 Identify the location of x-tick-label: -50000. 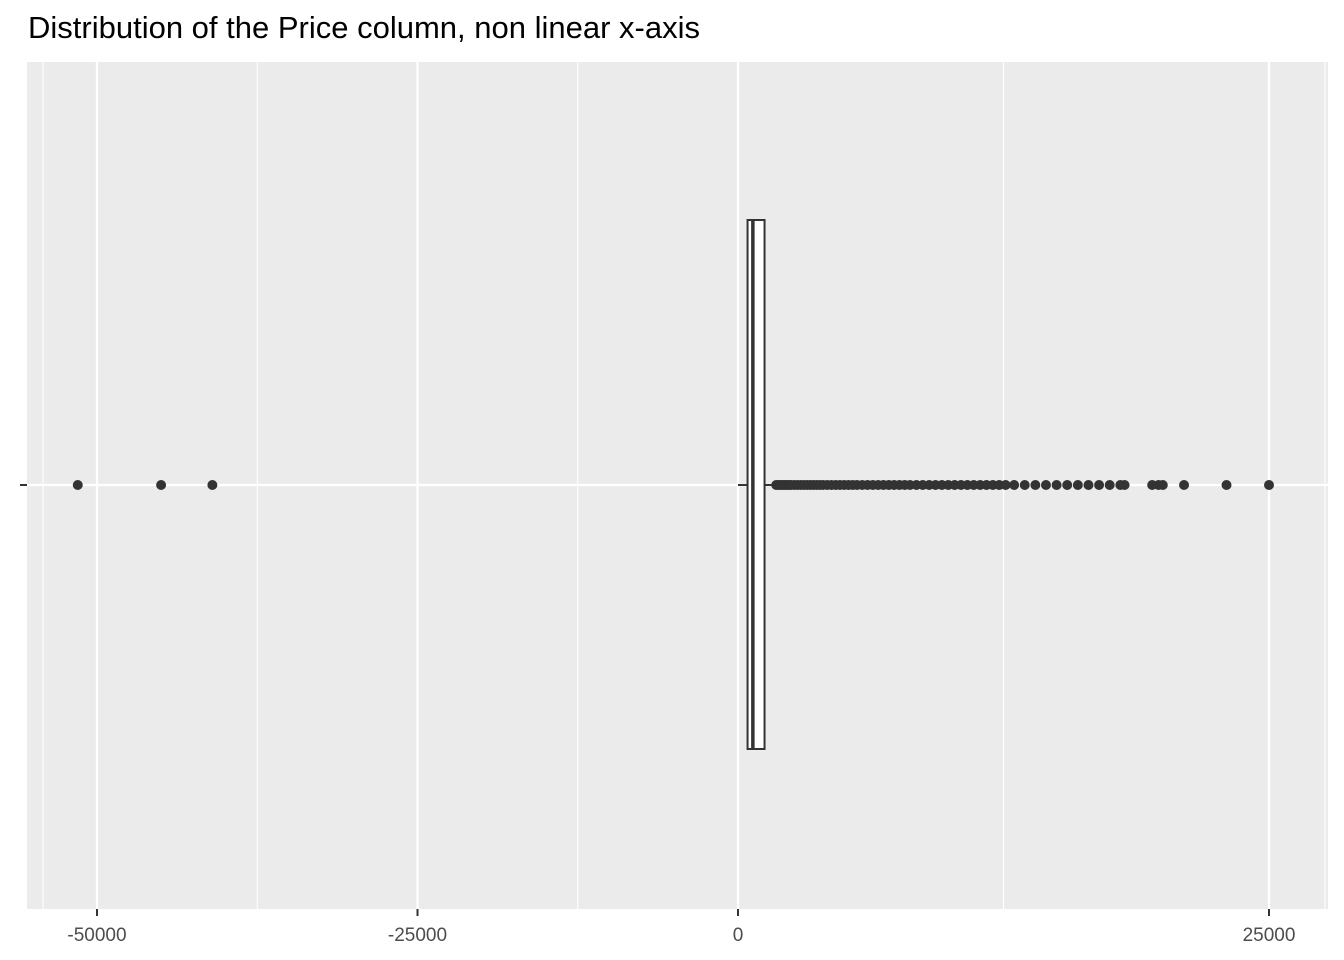
(96, 935).